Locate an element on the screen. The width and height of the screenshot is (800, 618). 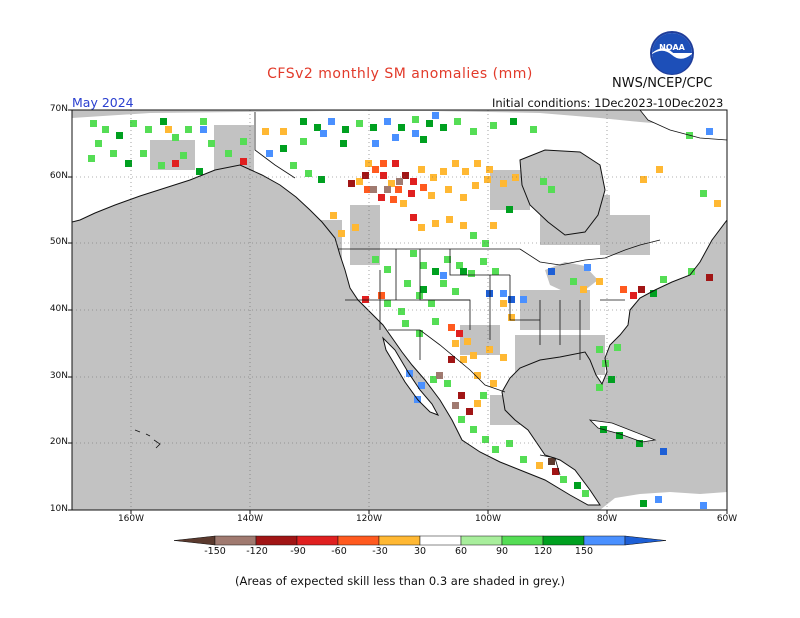
lat-label-50n: 50N is located at coordinates (58, 242).